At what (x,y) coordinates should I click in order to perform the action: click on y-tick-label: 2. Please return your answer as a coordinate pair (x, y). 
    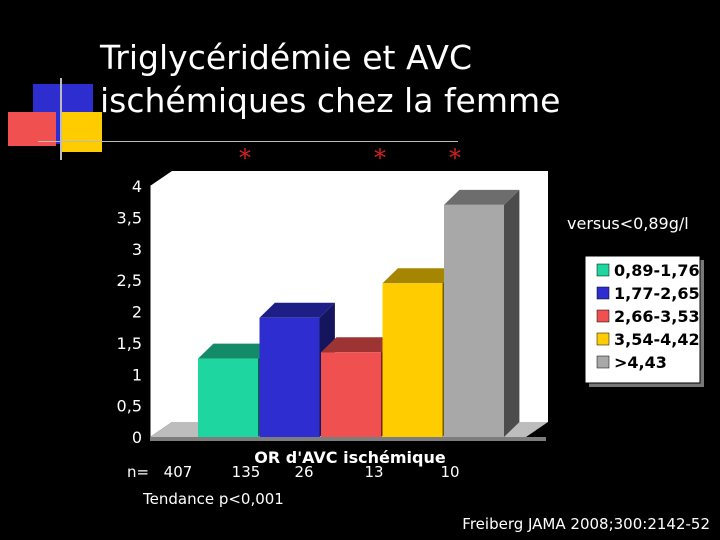
    Looking at the image, I should click on (137, 312).